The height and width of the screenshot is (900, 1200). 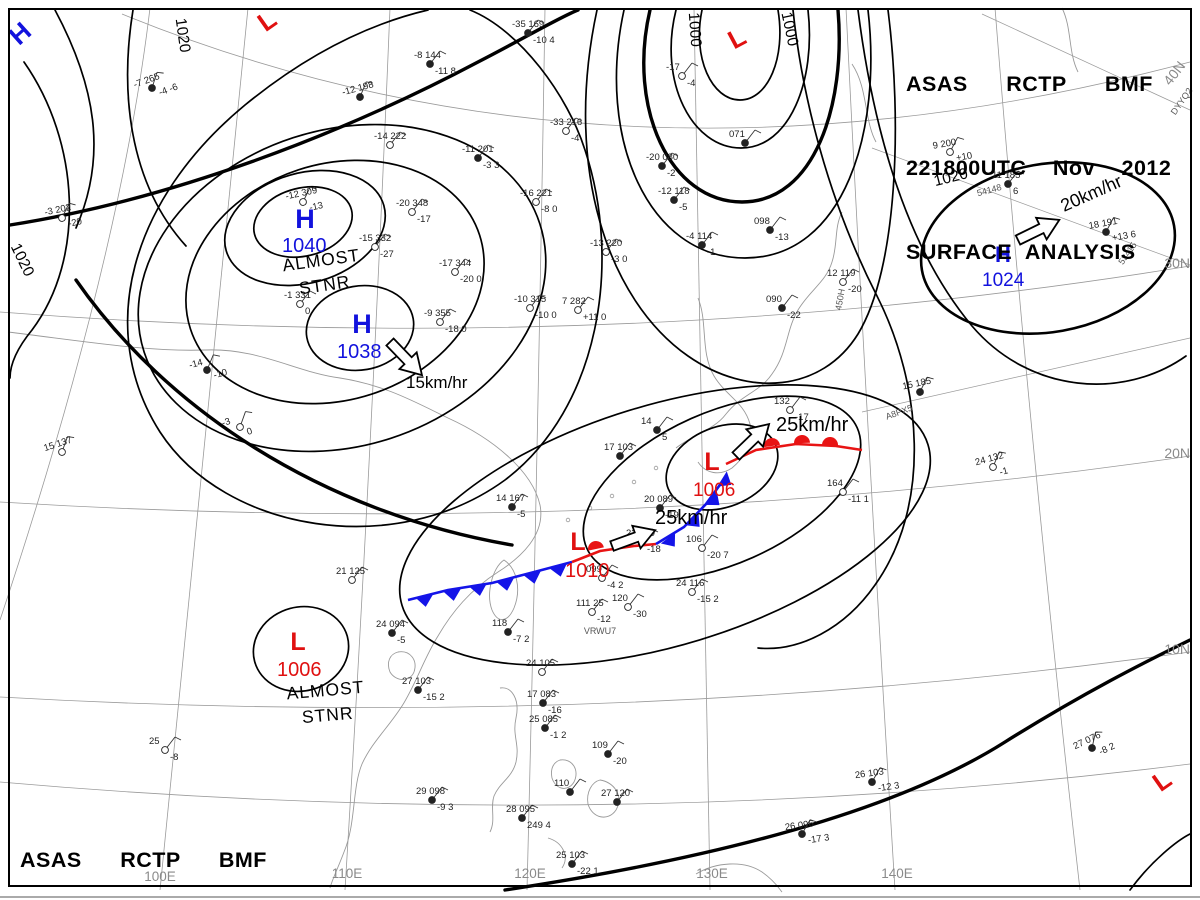 I want to click on svg-text: -33 216, so click(x=566, y=122).